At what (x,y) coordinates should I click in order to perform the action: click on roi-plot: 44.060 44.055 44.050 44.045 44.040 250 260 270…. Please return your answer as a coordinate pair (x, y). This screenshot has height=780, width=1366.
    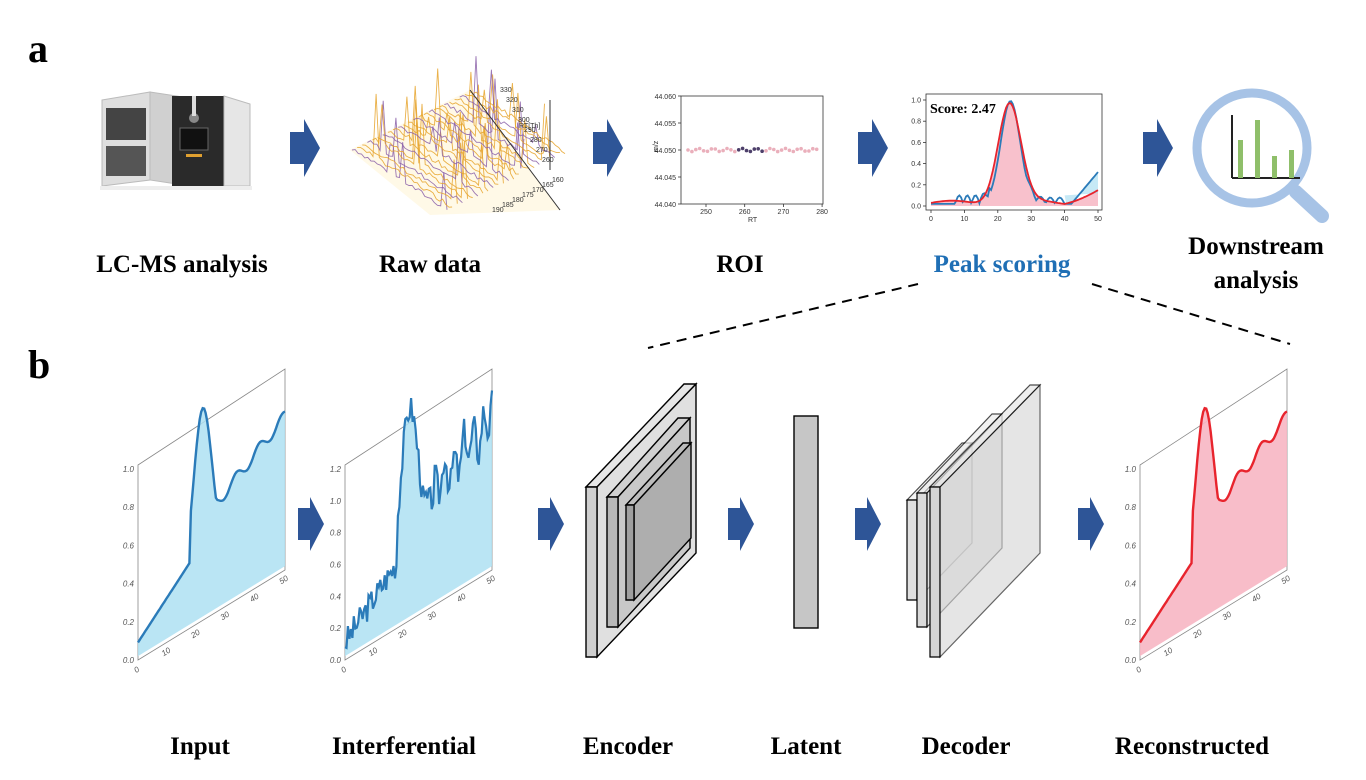
    Looking at the image, I should click on (740, 159).